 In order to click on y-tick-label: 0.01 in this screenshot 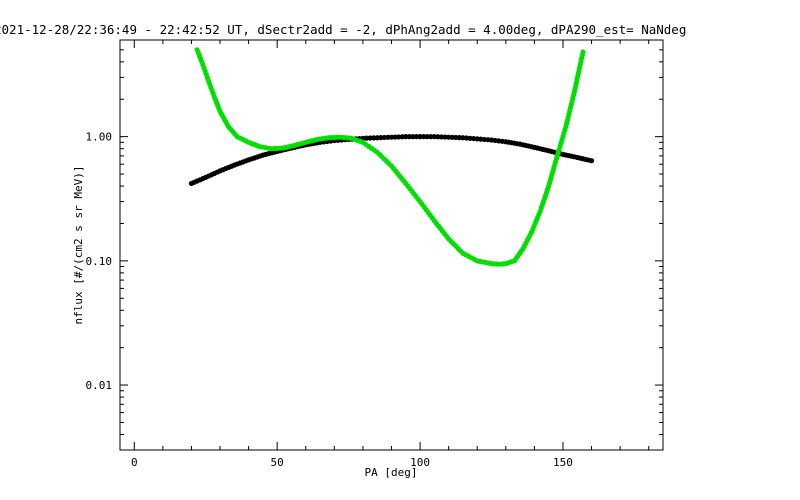, I will do `click(99, 385)`.